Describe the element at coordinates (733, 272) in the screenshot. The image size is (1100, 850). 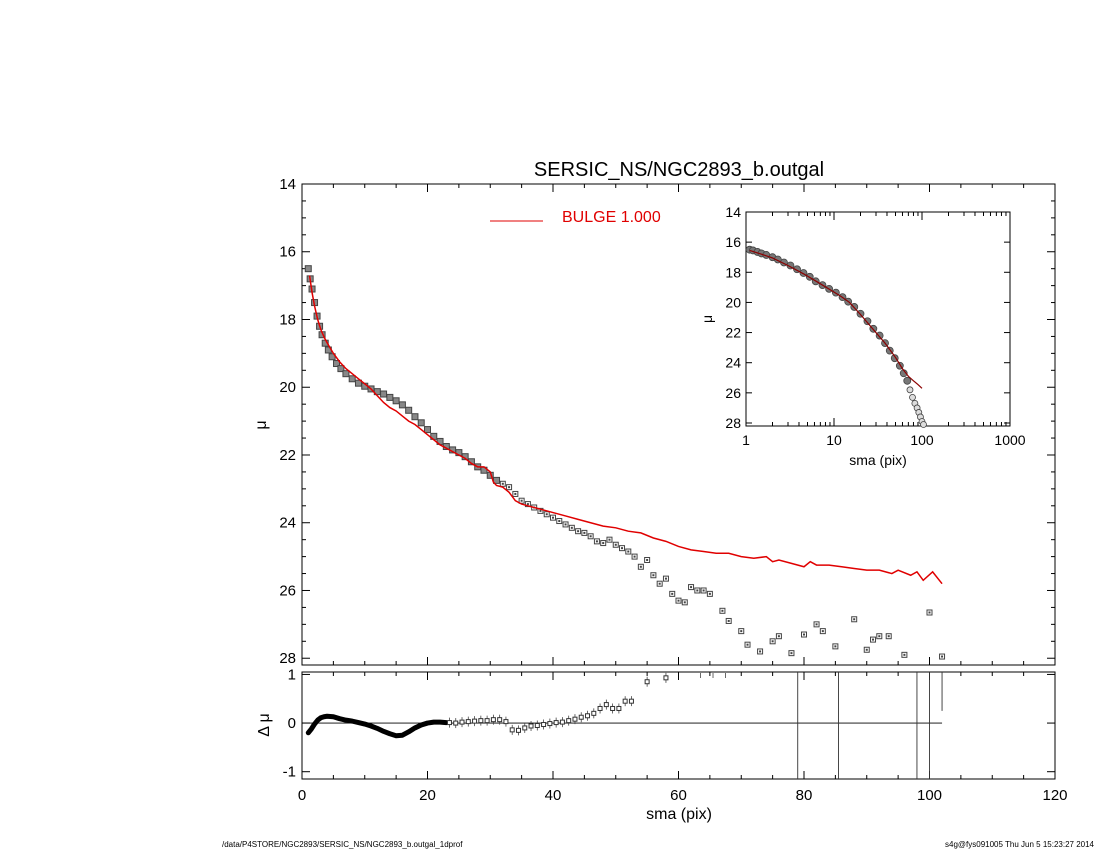
I see `inset-y-tick-label: 18` at that location.